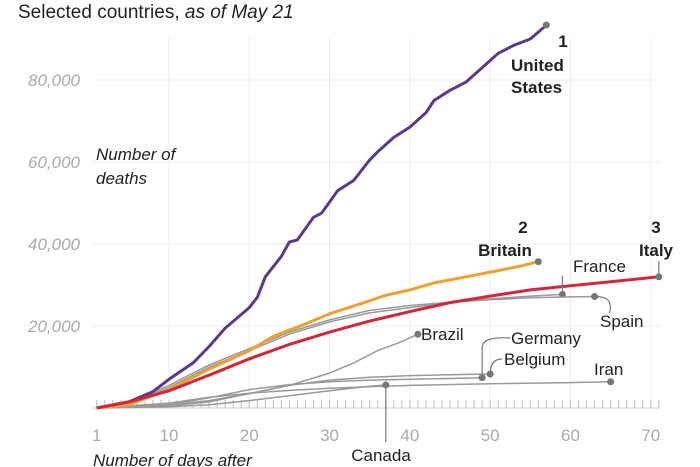 This screenshot has height=467, width=700. Describe the element at coordinates (599, 266) in the screenshot. I see `label-france: France` at that location.